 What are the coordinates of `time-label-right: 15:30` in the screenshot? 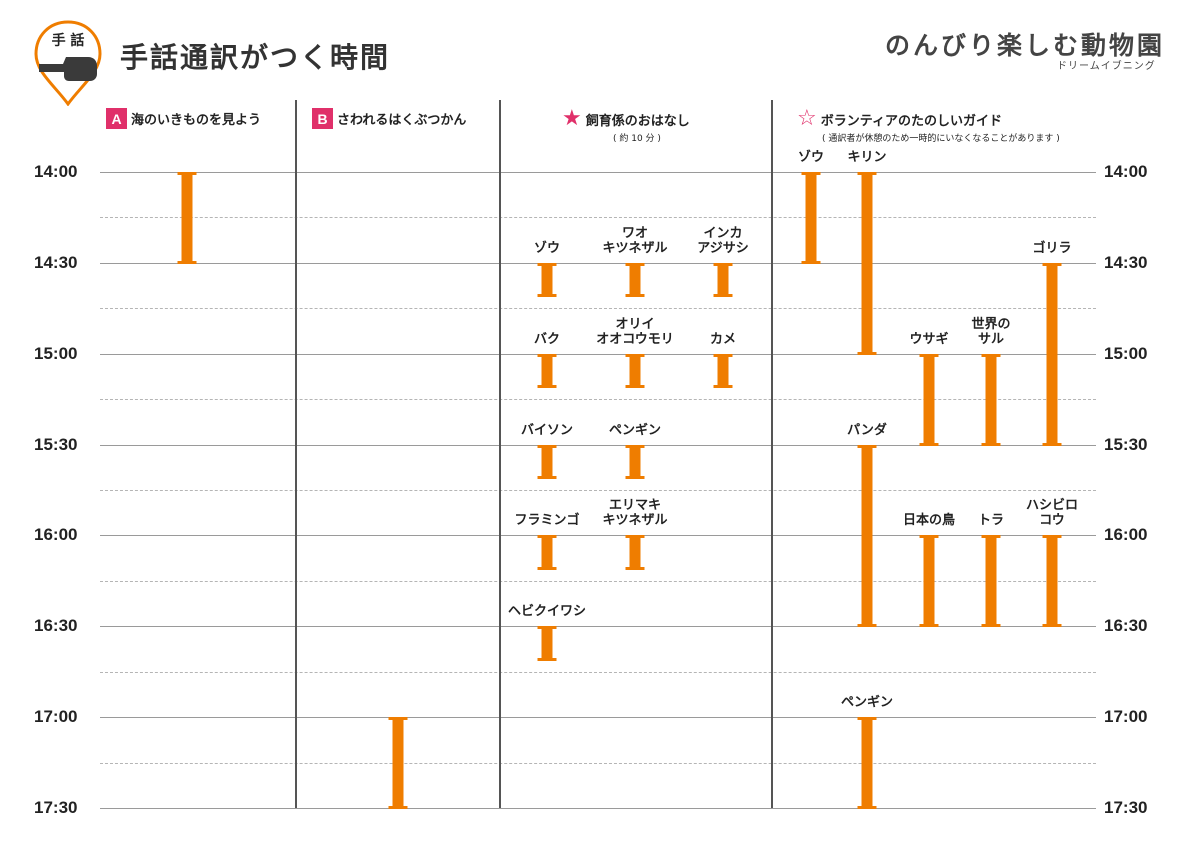 It's located at (1126, 444).